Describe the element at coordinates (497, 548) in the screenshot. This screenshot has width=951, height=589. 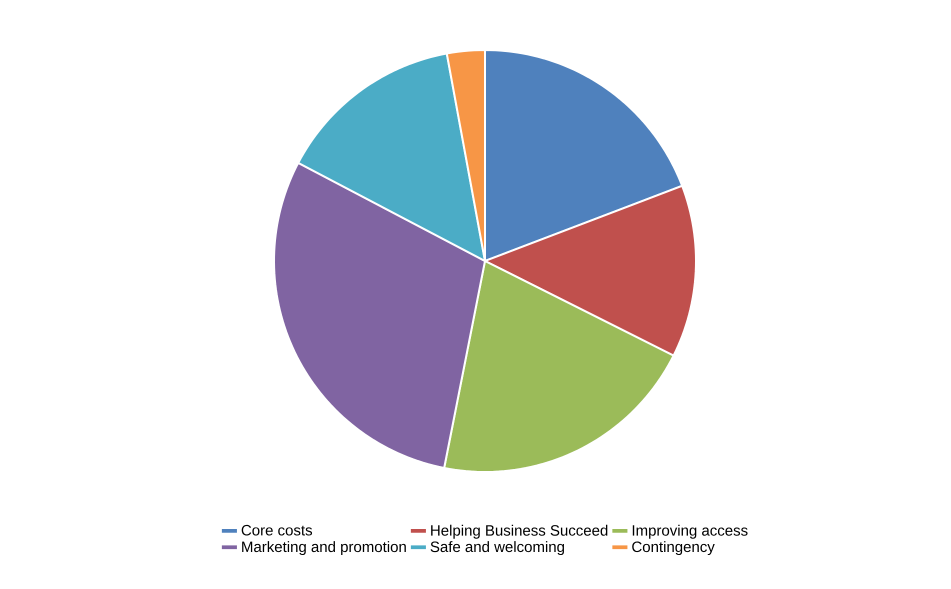
I see `legend-label: Safe and welcoming` at that location.